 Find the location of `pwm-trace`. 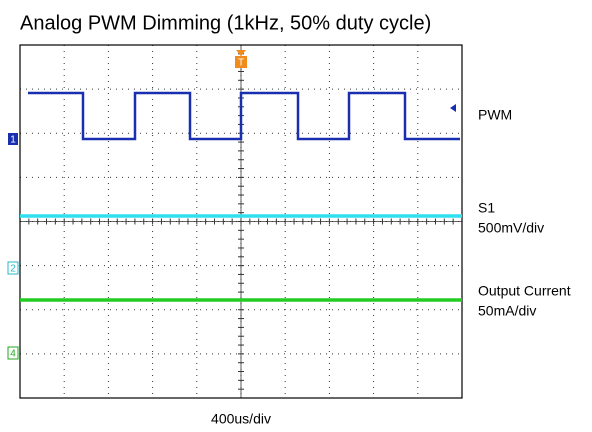

pwm-trace is located at coordinates (244, 116).